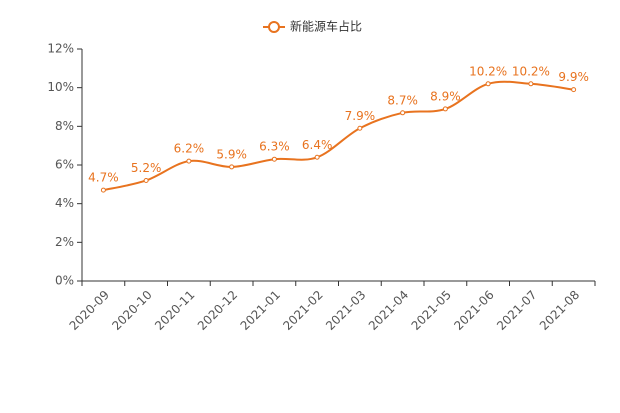  What do you see at coordinates (360, 116) in the screenshot?
I see `data-label: 7.9%` at bounding box center [360, 116].